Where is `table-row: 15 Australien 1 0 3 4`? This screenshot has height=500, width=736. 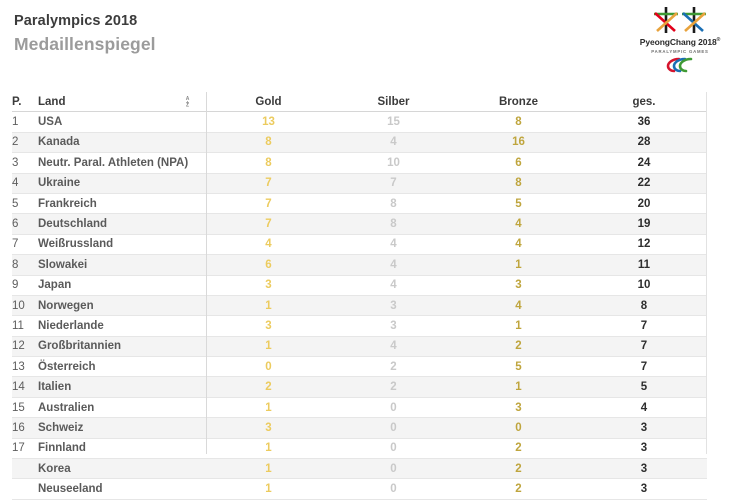
table-row: 15 Australien 1 0 3 4 is located at coordinates (359, 408).